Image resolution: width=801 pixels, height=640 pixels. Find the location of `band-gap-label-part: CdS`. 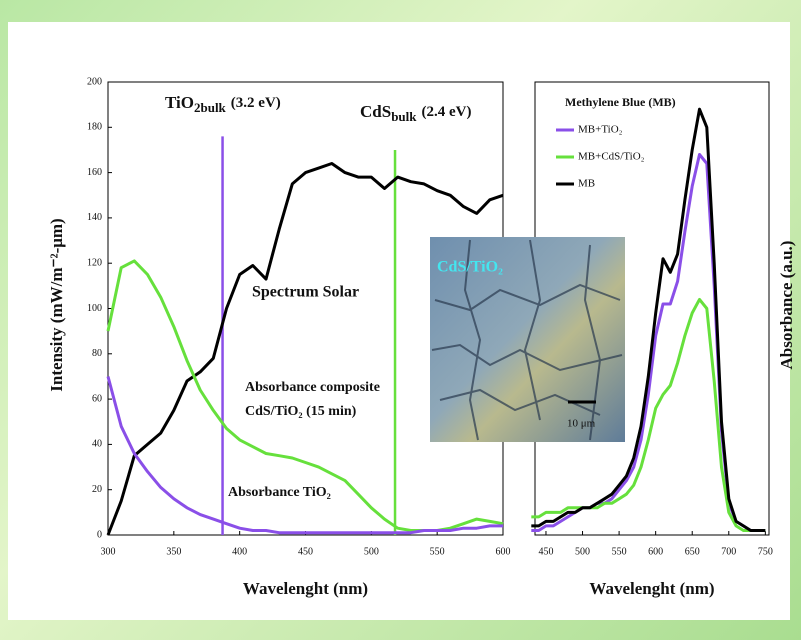

band-gap-label-part: CdS is located at coordinates (375, 111).